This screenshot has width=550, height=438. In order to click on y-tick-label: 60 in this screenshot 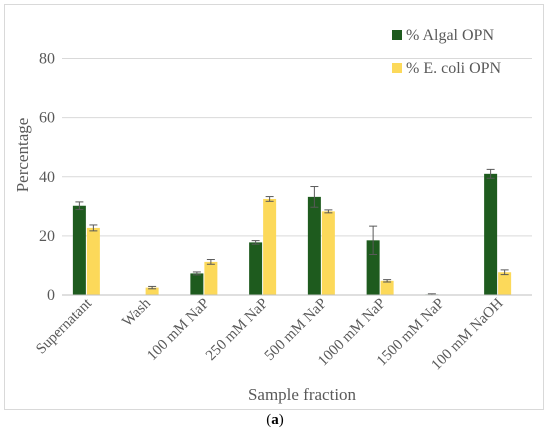, I will do `click(47, 118)`.